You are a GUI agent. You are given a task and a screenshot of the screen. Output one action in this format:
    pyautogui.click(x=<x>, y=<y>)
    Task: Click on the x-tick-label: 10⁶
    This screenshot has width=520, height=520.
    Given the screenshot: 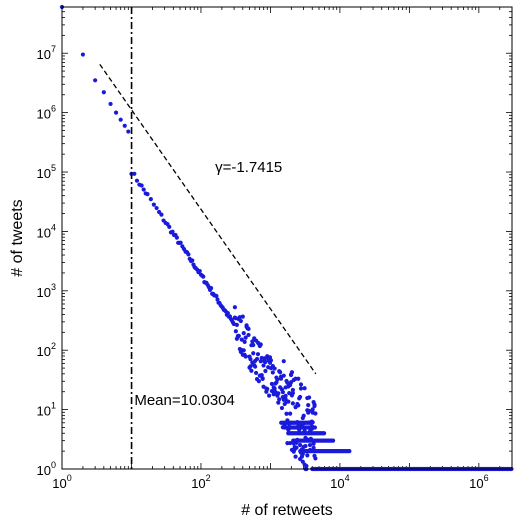 What is the action you would take?
    pyautogui.click(x=478, y=482)
    